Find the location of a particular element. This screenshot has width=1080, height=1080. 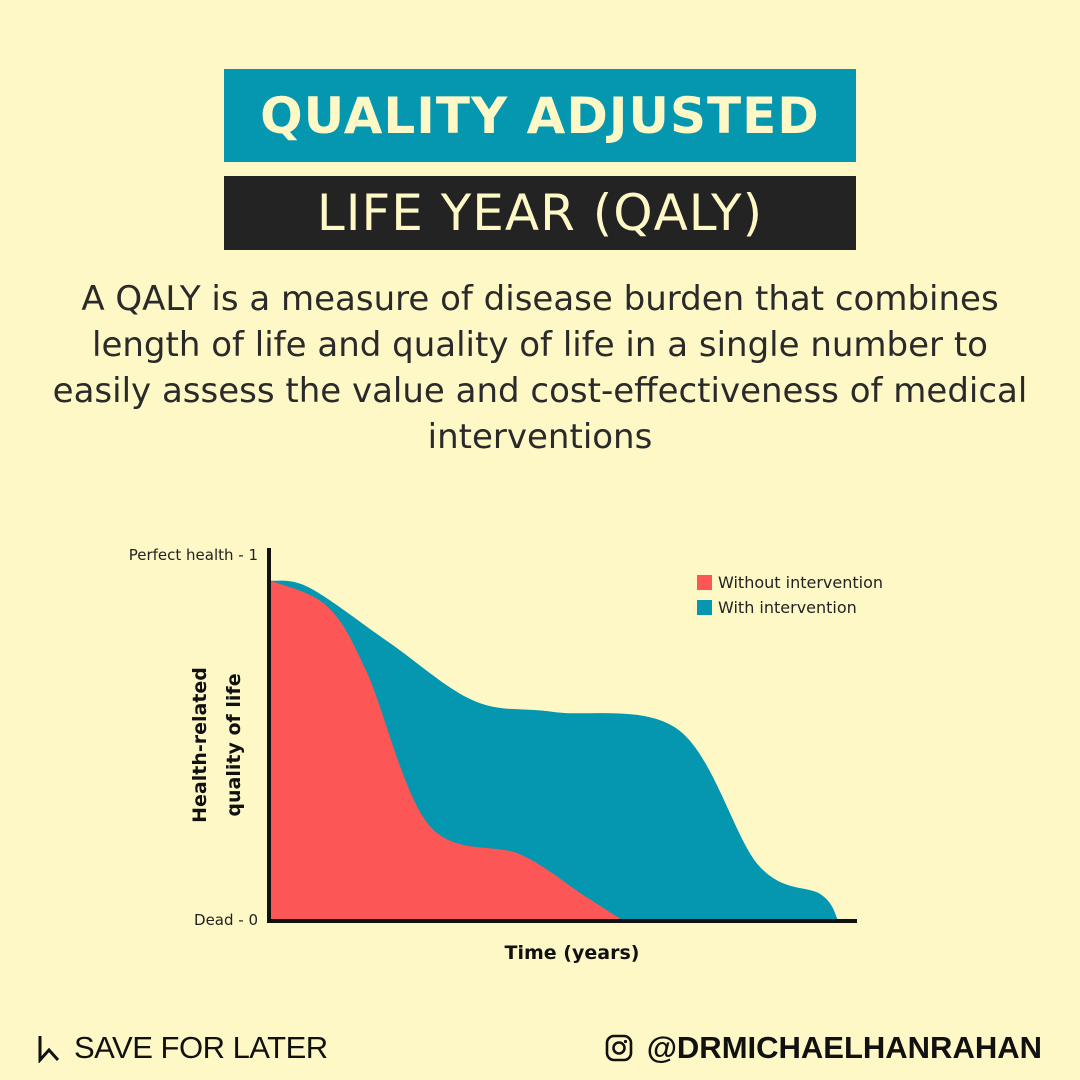

save-for-later: SAVE FOR LATER is located at coordinates (182, 1048).